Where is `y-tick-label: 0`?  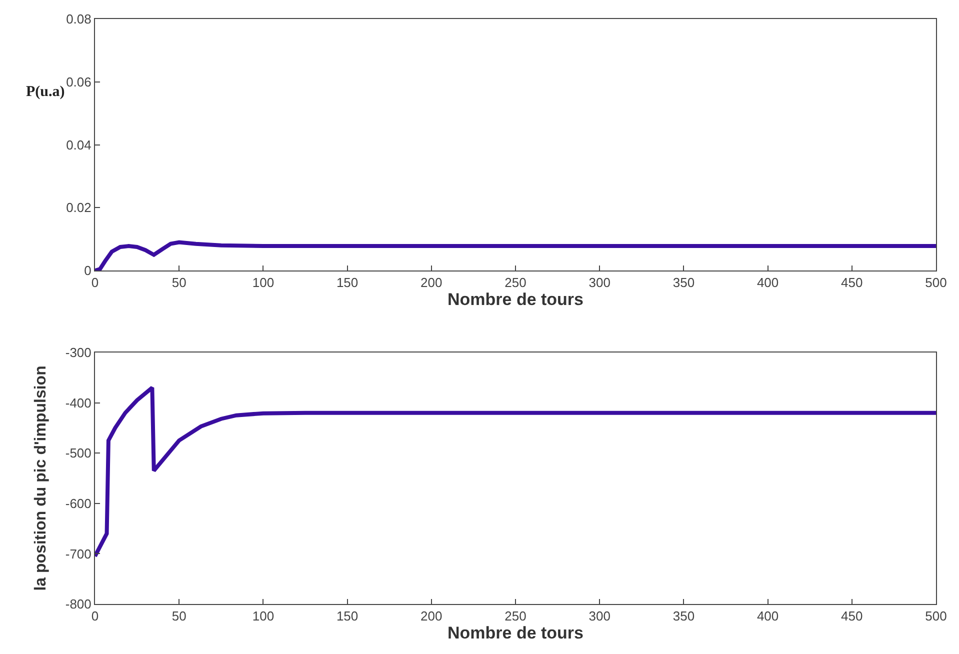 y-tick-label: 0 is located at coordinates (88, 270).